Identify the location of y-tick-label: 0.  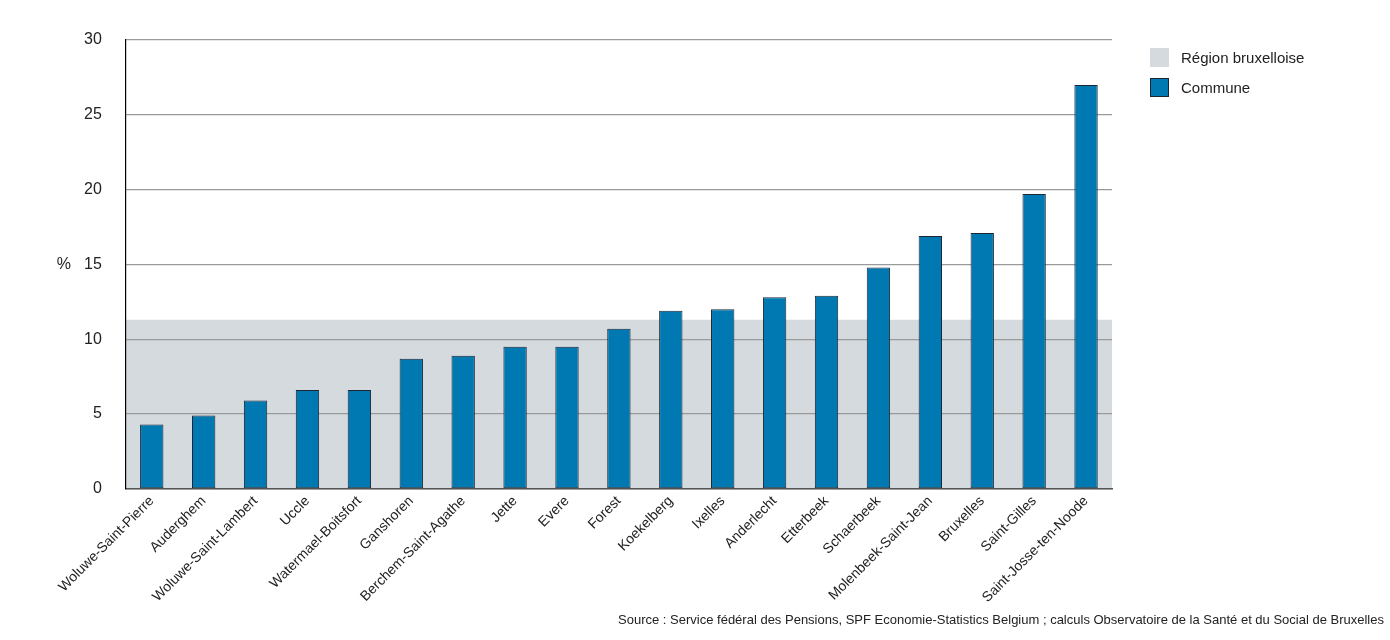
(97, 488).